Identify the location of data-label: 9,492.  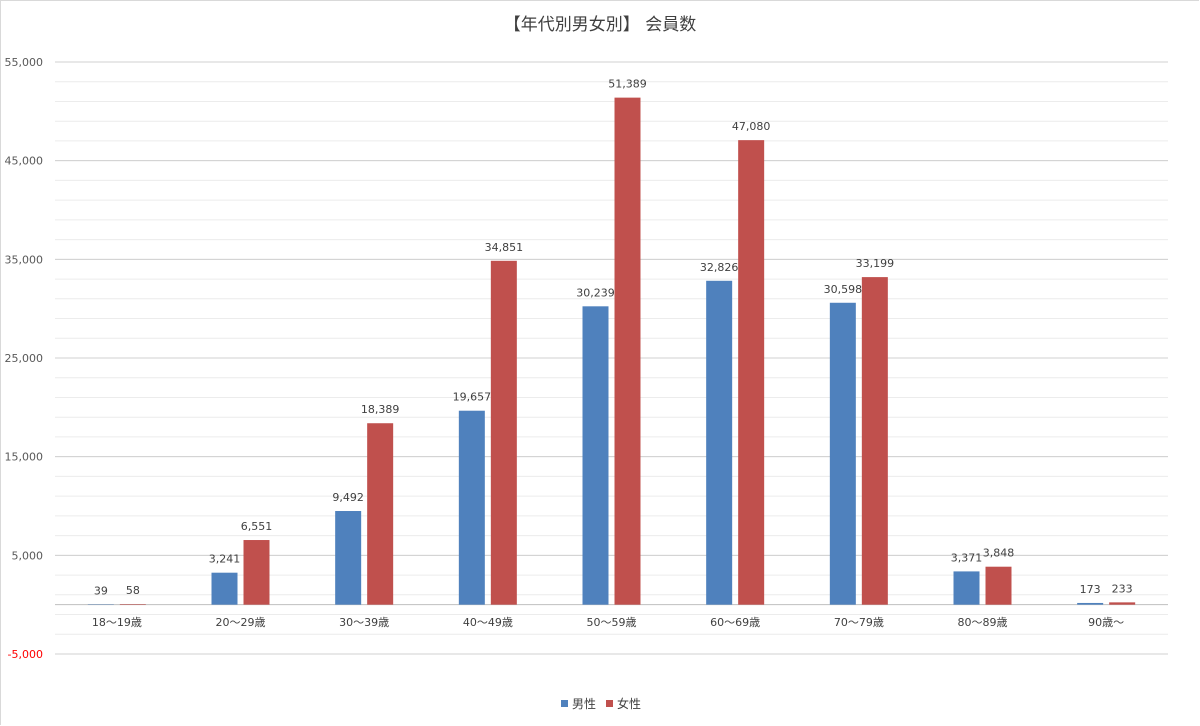
(348, 497).